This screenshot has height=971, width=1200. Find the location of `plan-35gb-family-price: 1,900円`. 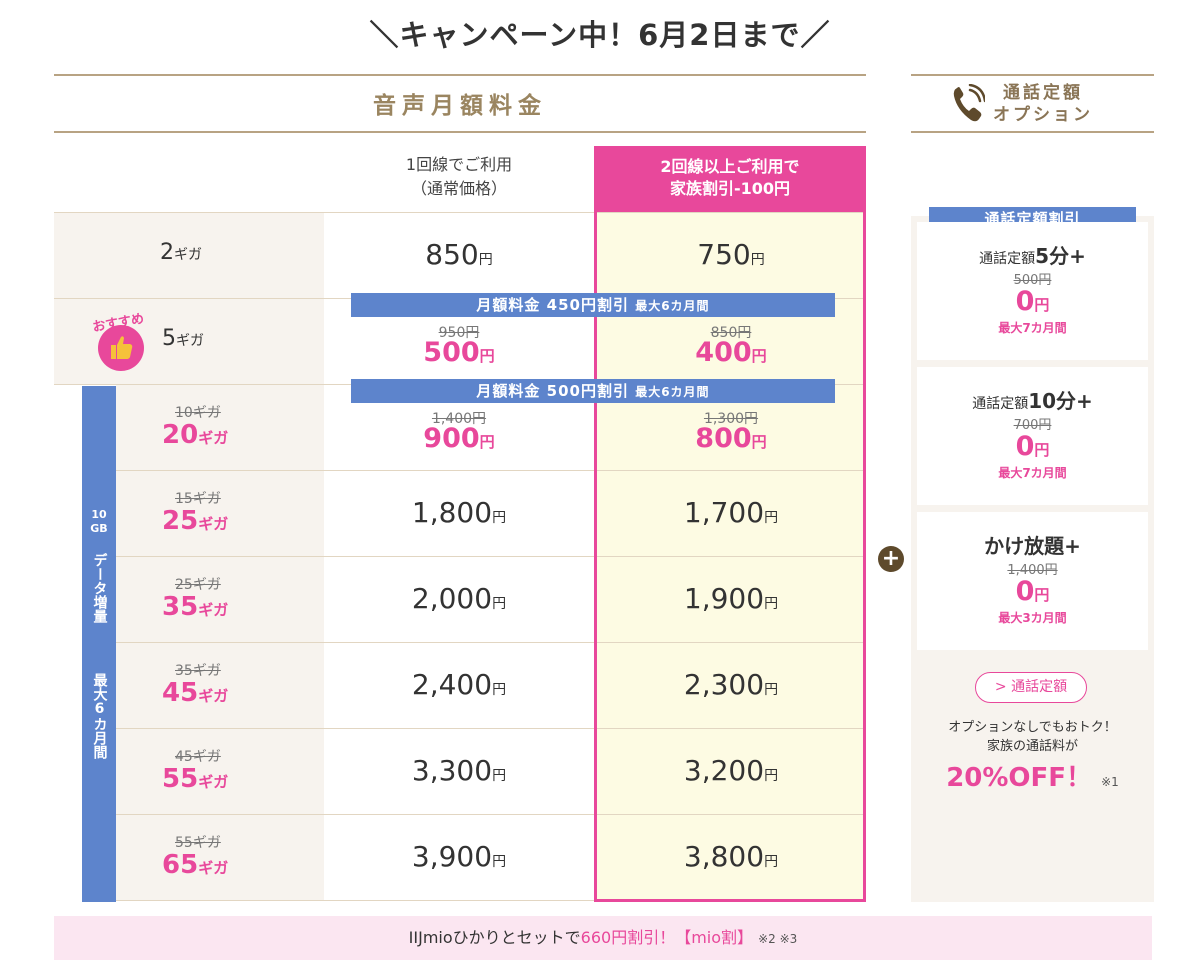

plan-35gb-family-price: 1,900円 is located at coordinates (731, 598).